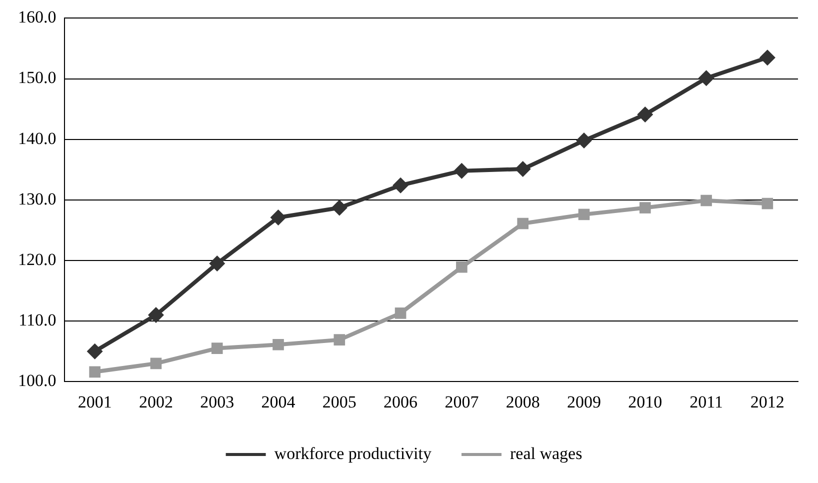  Describe the element at coordinates (37, 198) in the screenshot. I see `y-tick-label: 130.0` at that location.